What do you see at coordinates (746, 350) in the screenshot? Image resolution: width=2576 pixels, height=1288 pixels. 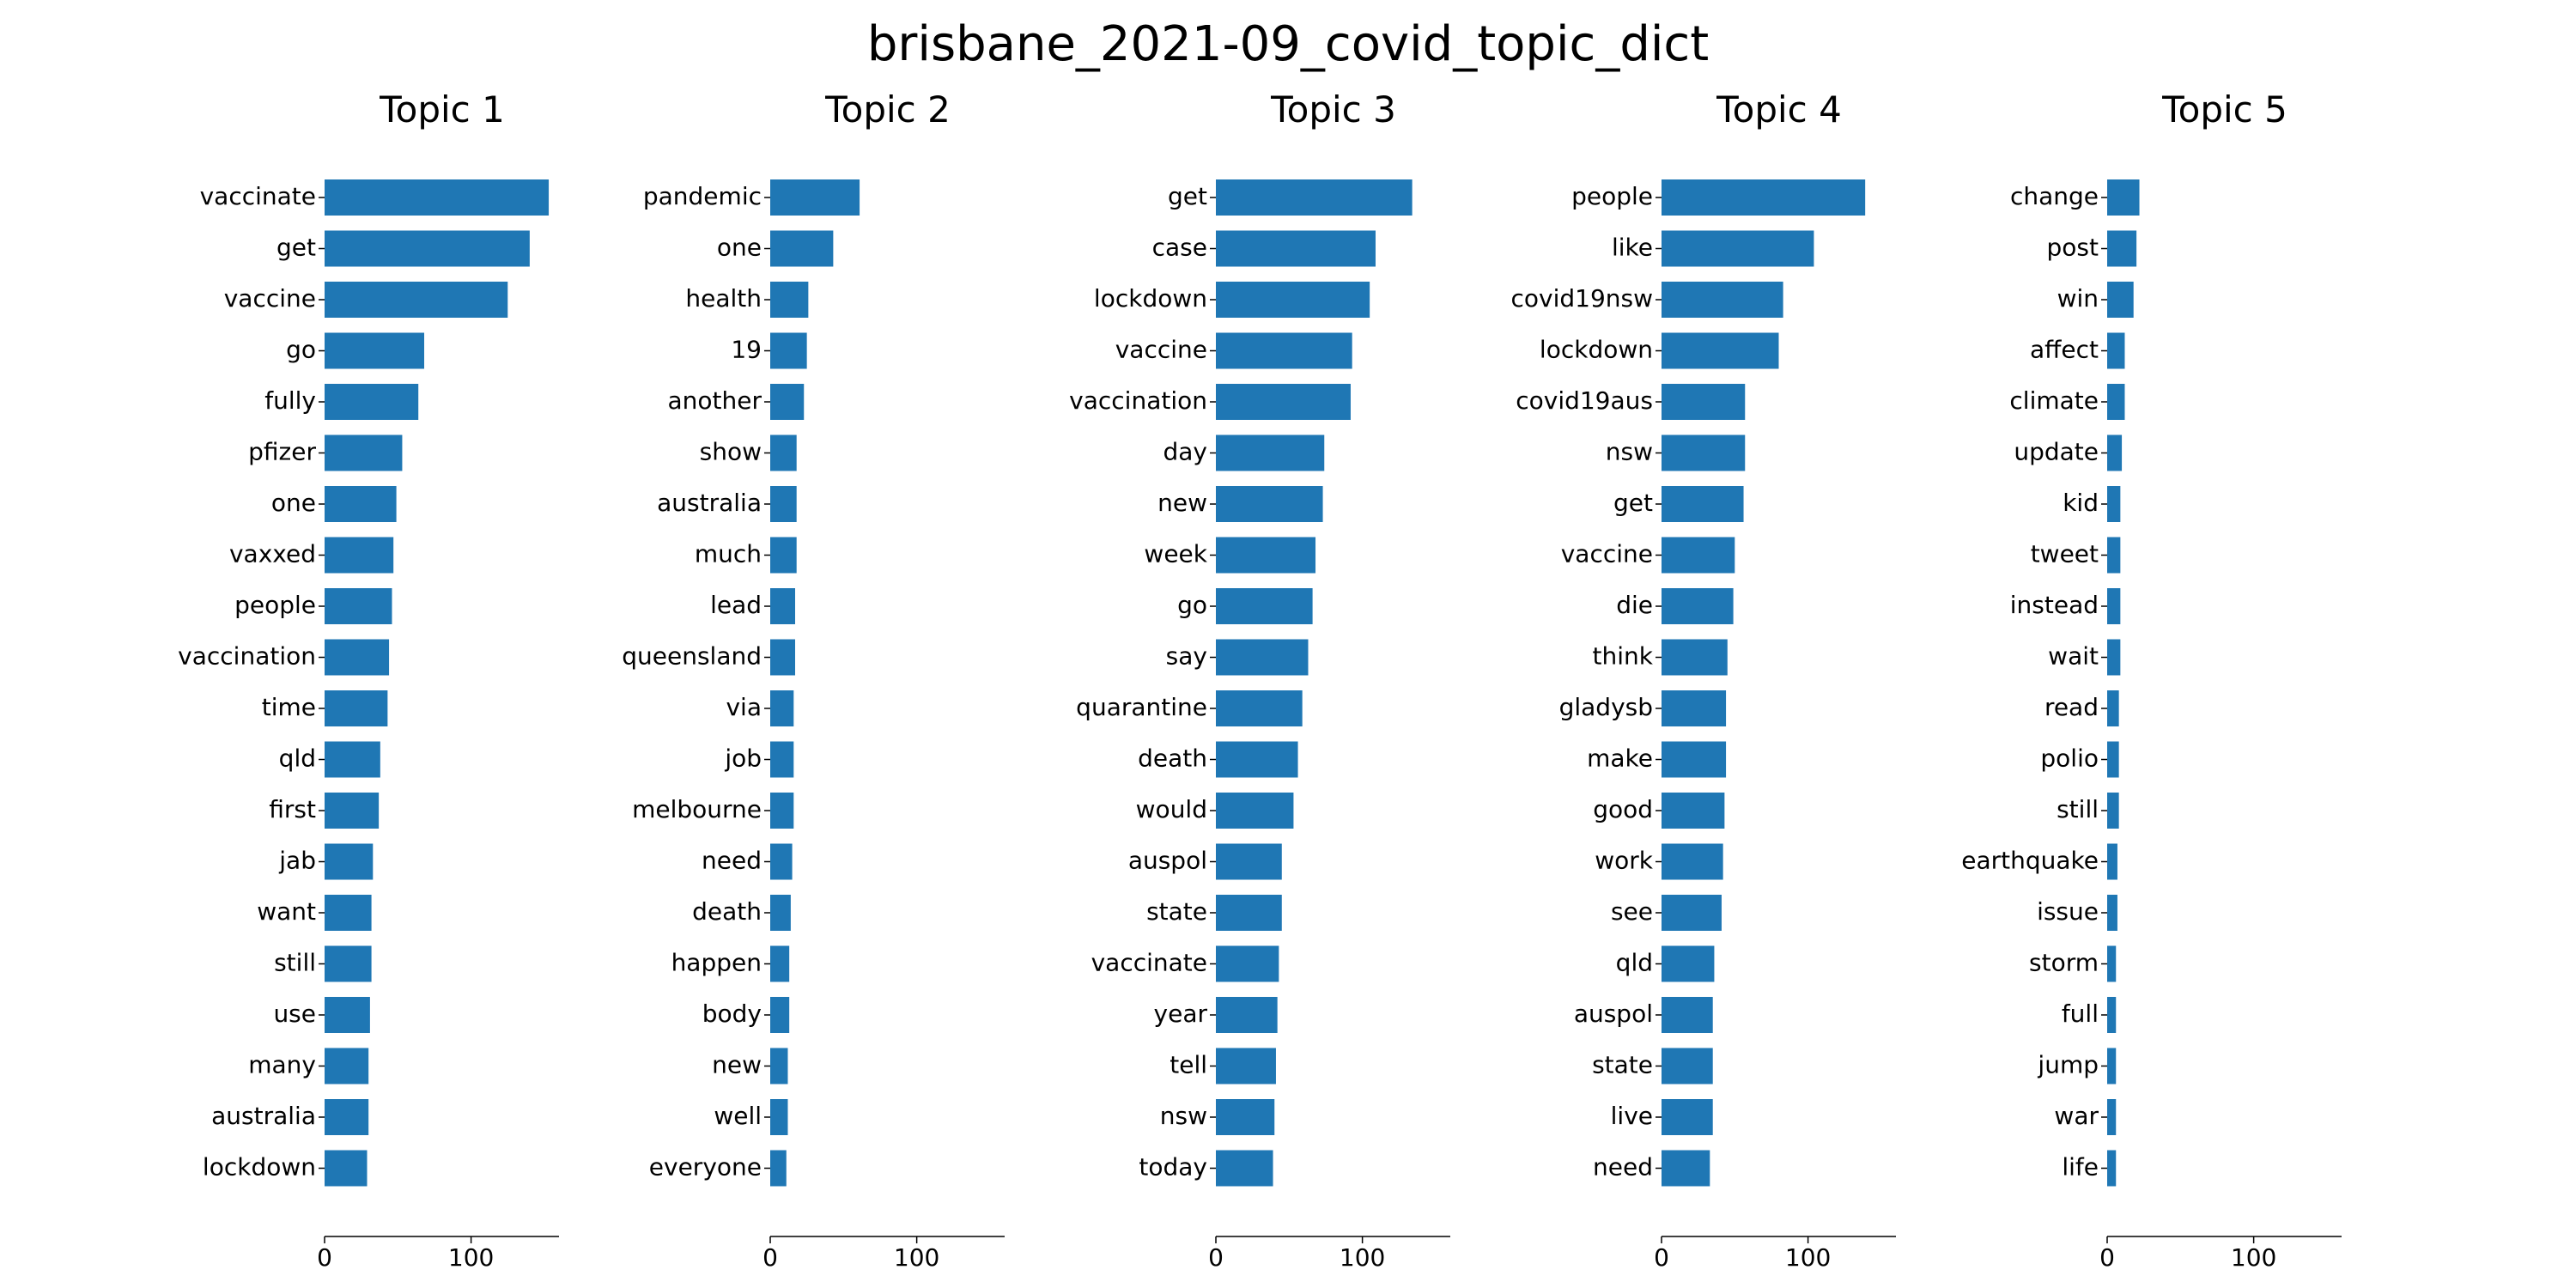 I see `category-label: 19` at bounding box center [746, 350].